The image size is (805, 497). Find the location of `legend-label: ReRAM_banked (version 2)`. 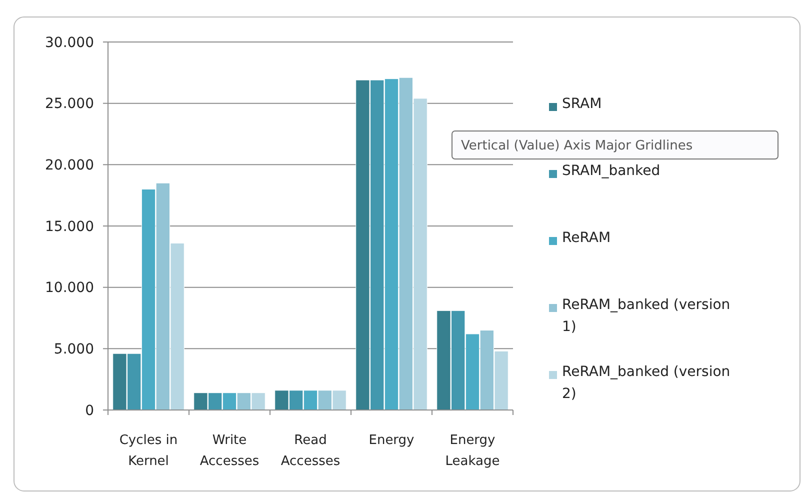

legend-label: ReRAM_banked (version 2) is located at coordinates (646, 383).